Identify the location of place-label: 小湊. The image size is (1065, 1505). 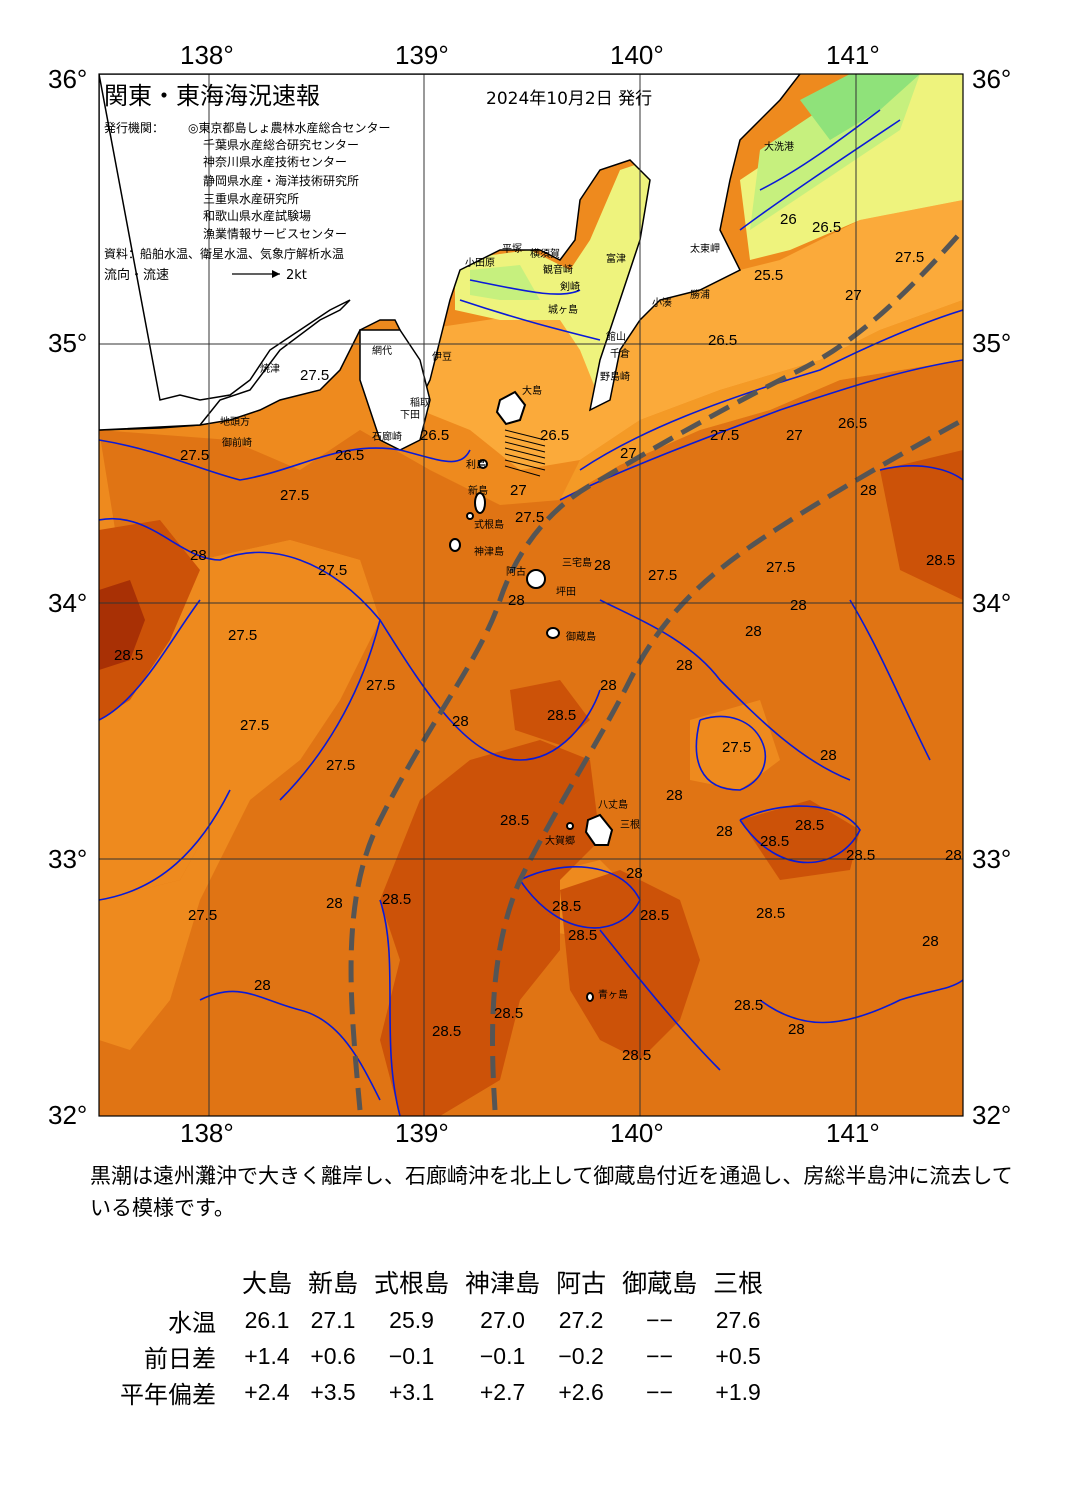
(662, 302).